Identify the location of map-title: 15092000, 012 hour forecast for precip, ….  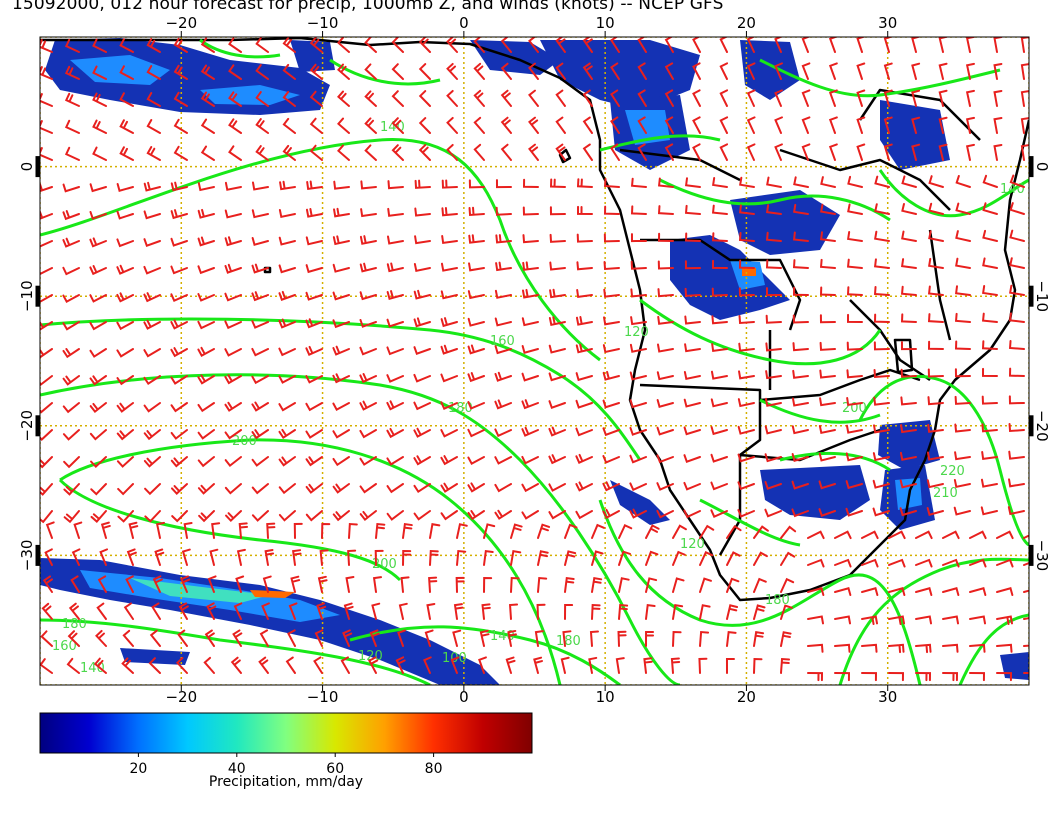
(368, 7).